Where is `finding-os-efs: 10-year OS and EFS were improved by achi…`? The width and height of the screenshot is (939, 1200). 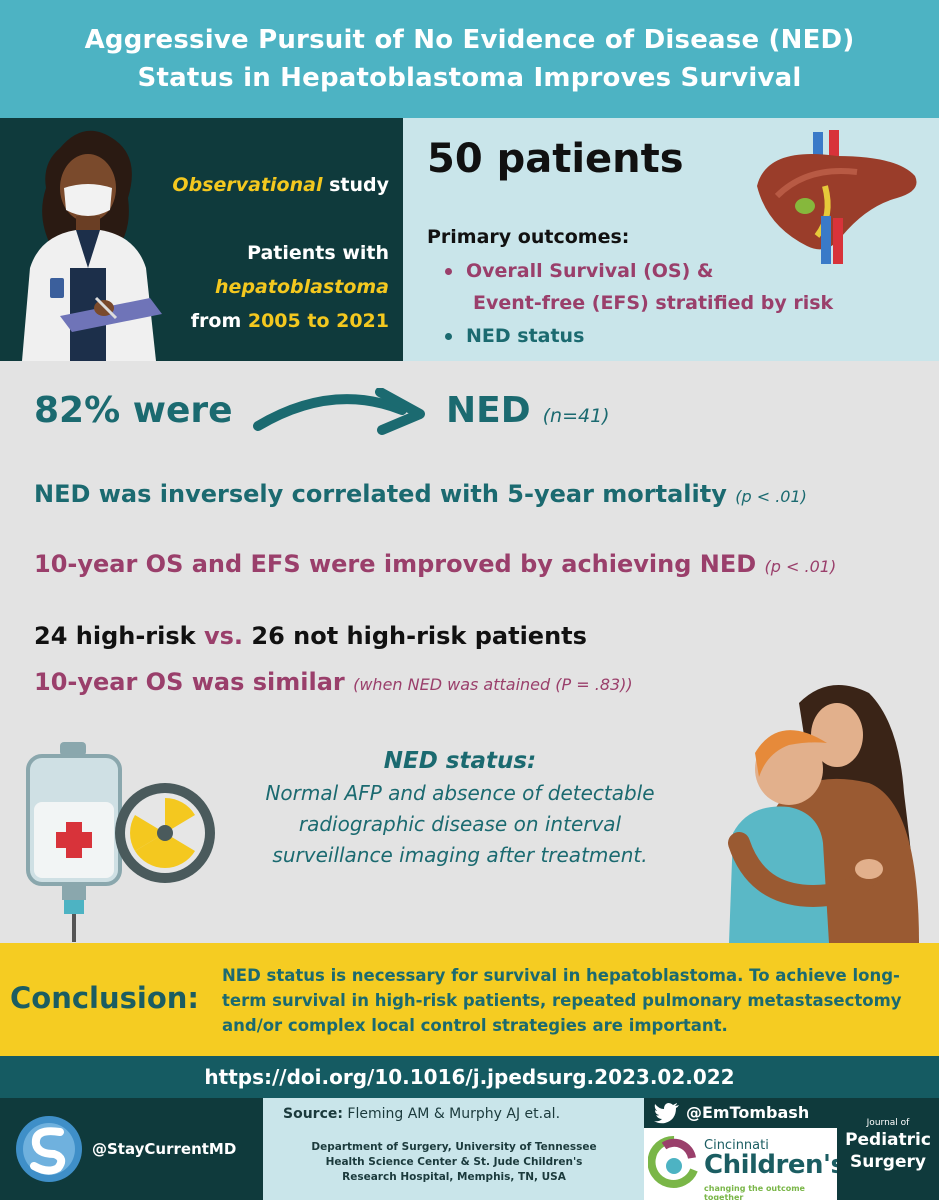 finding-os-efs: 10-year OS and EFS were improved by achi… is located at coordinates (435, 564).